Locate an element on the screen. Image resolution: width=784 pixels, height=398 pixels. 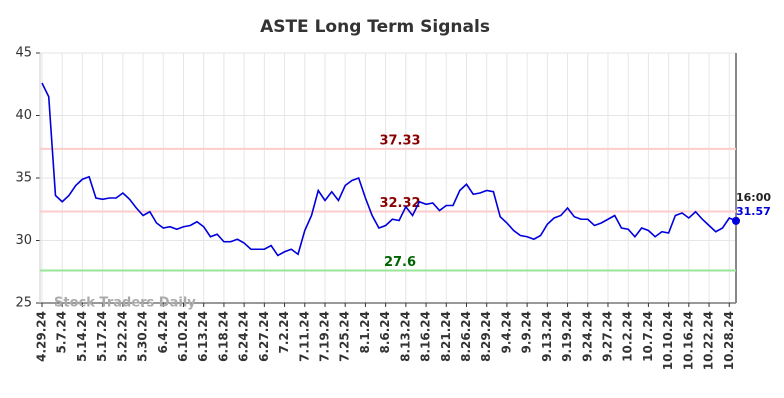
y-tick-label: 45 is located at coordinates (23, 53).